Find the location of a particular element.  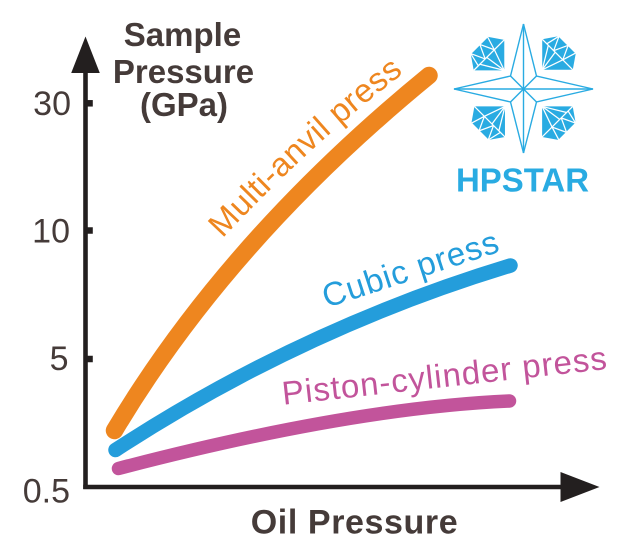

svg-text: Oil Pressure is located at coordinates (355, 523).